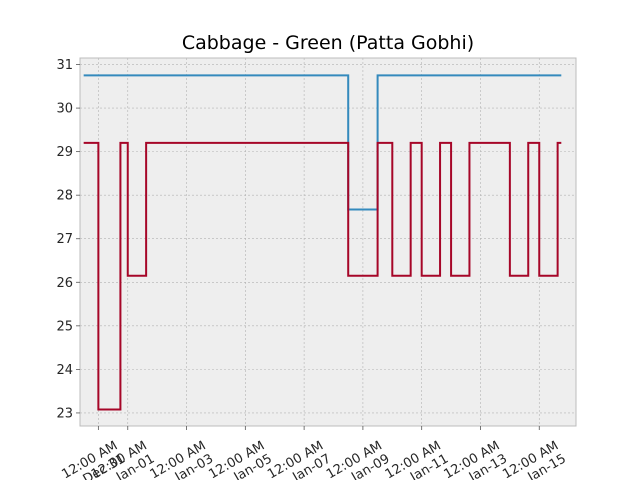  What do you see at coordinates (64, 413) in the screenshot?
I see `y-tick-label: 23` at bounding box center [64, 413].